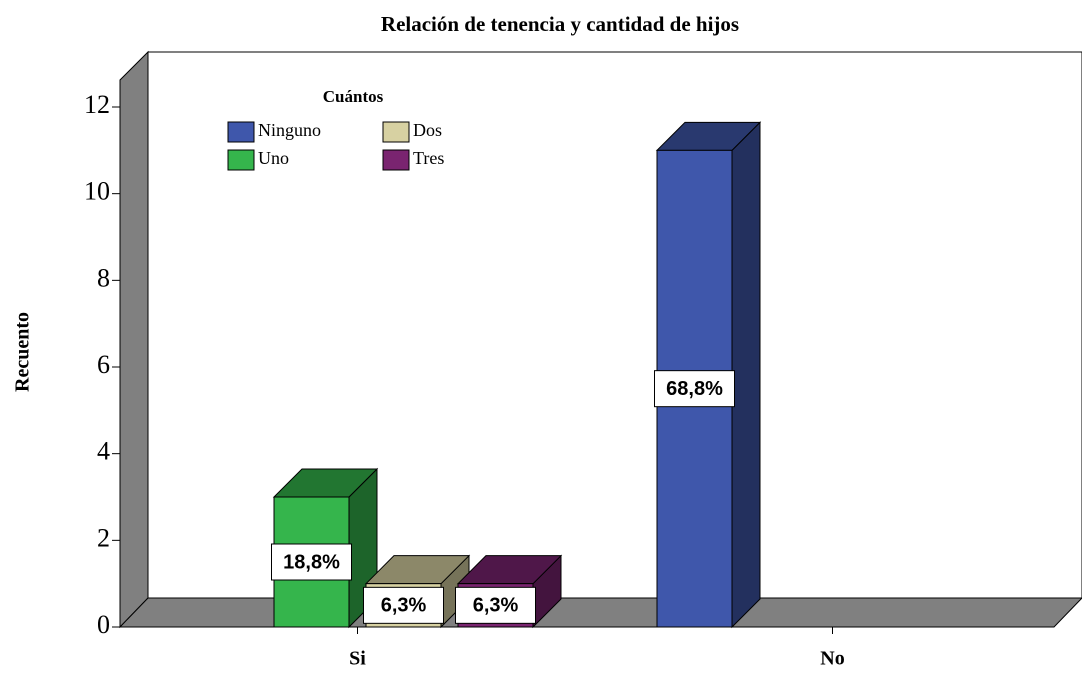 This screenshot has height=673, width=1082. Describe the element at coordinates (832, 659) in the screenshot. I see `x-tick-label: No` at that location.